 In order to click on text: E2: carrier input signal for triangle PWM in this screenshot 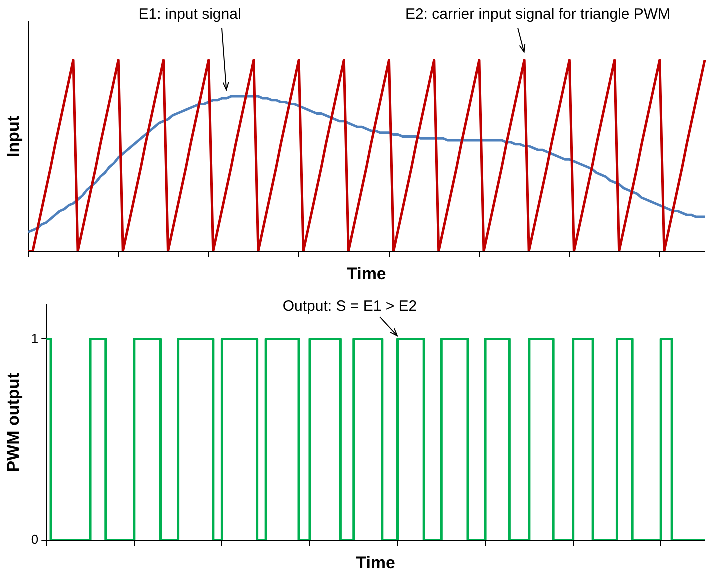, I will do `click(538, 15)`.